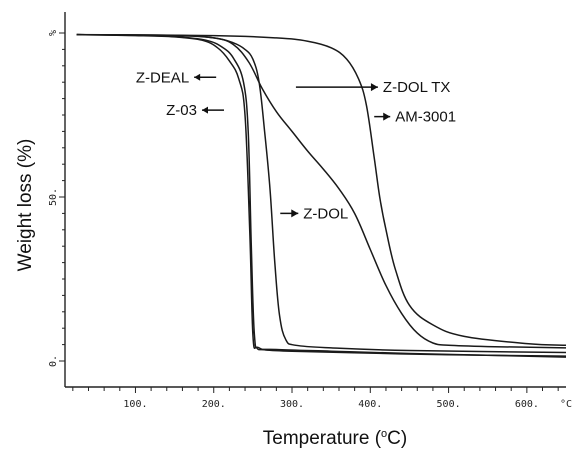 Image resolution: width=588 pixels, height=454 pixels. I want to click on y-tick-label: %, so click(53, 33).